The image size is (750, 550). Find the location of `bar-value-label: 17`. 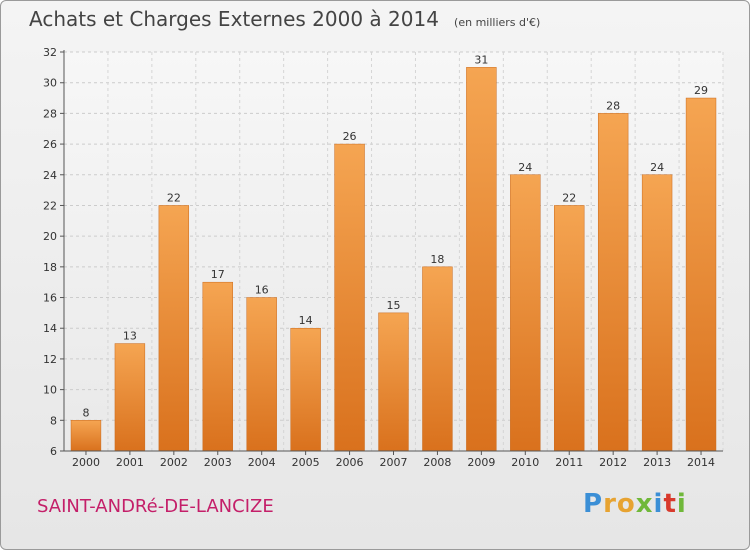

bar-value-label: 17 is located at coordinates (218, 274).